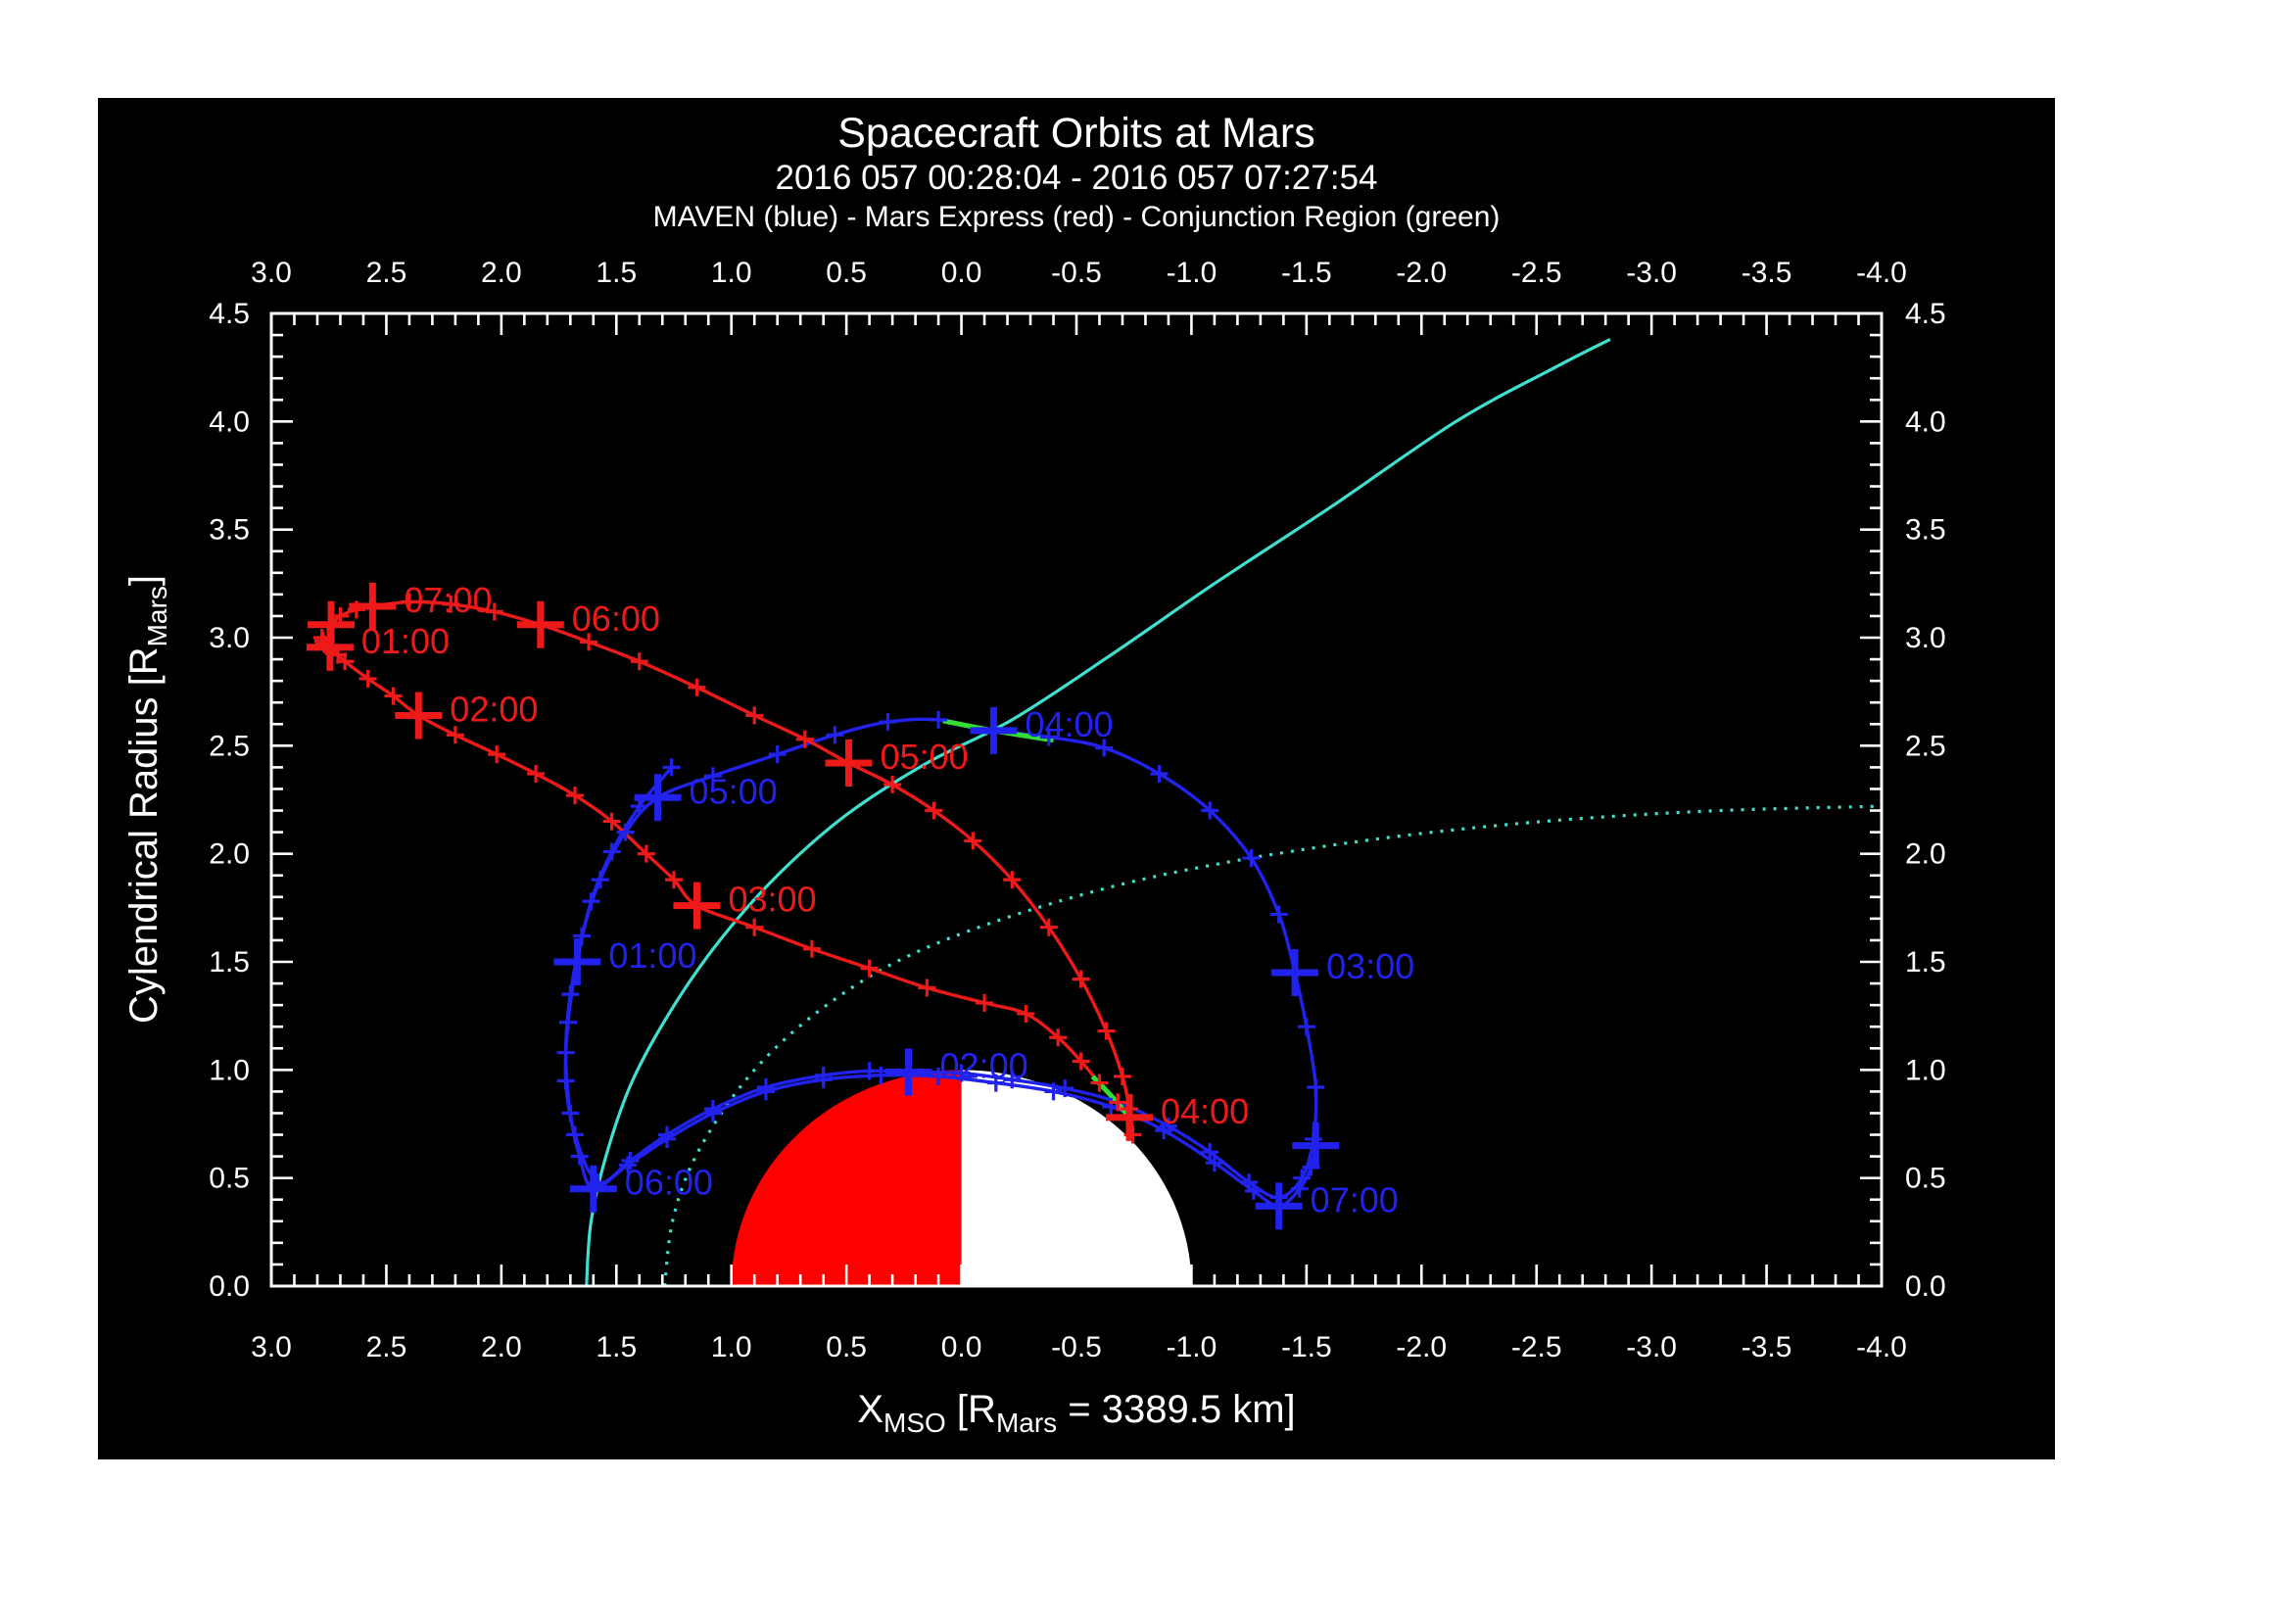  I want to click on x-tick-label-bottom: -3.5, so click(1767, 1347).